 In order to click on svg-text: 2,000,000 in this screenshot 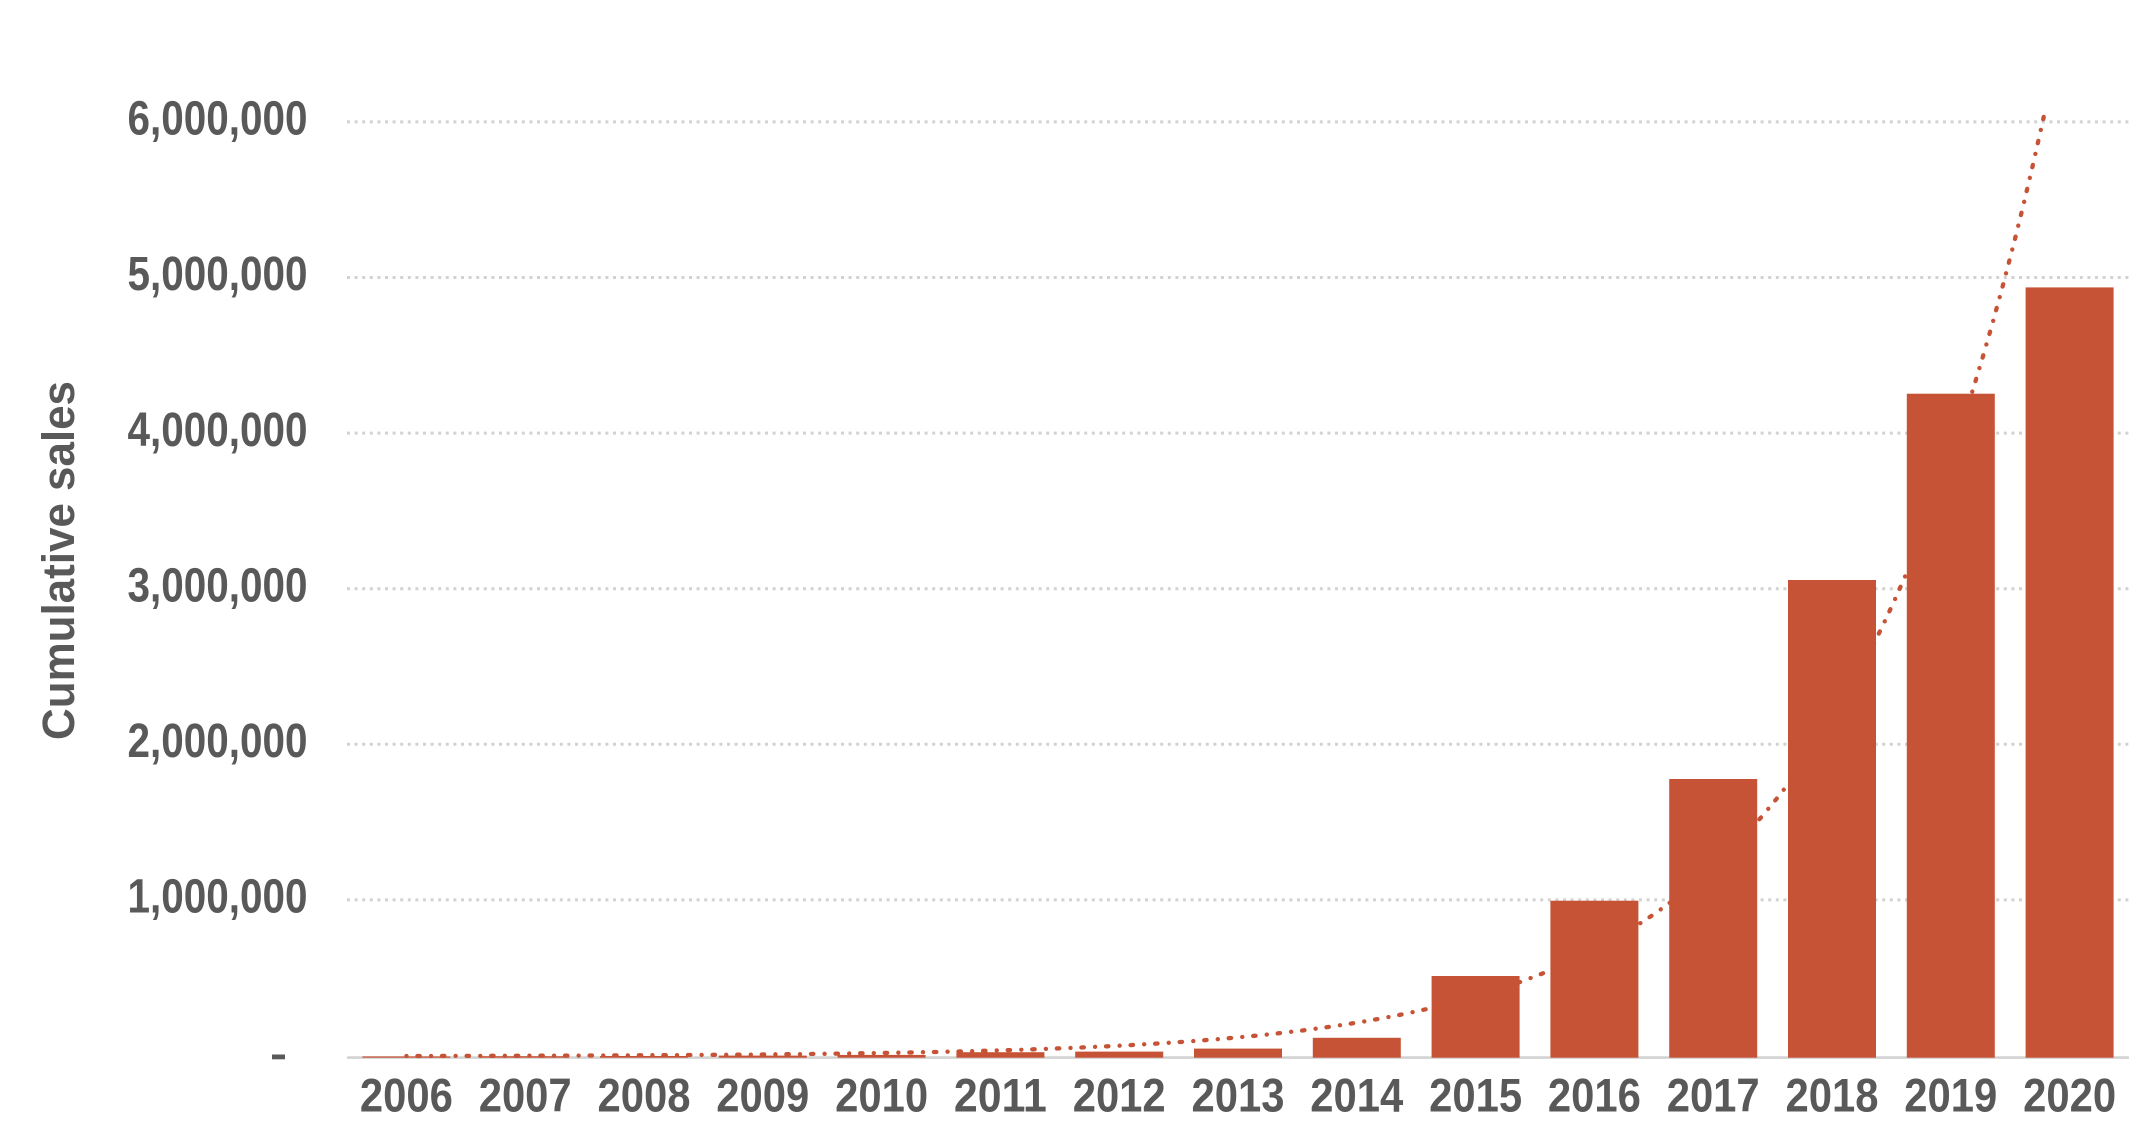, I will do `click(218, 741)`.